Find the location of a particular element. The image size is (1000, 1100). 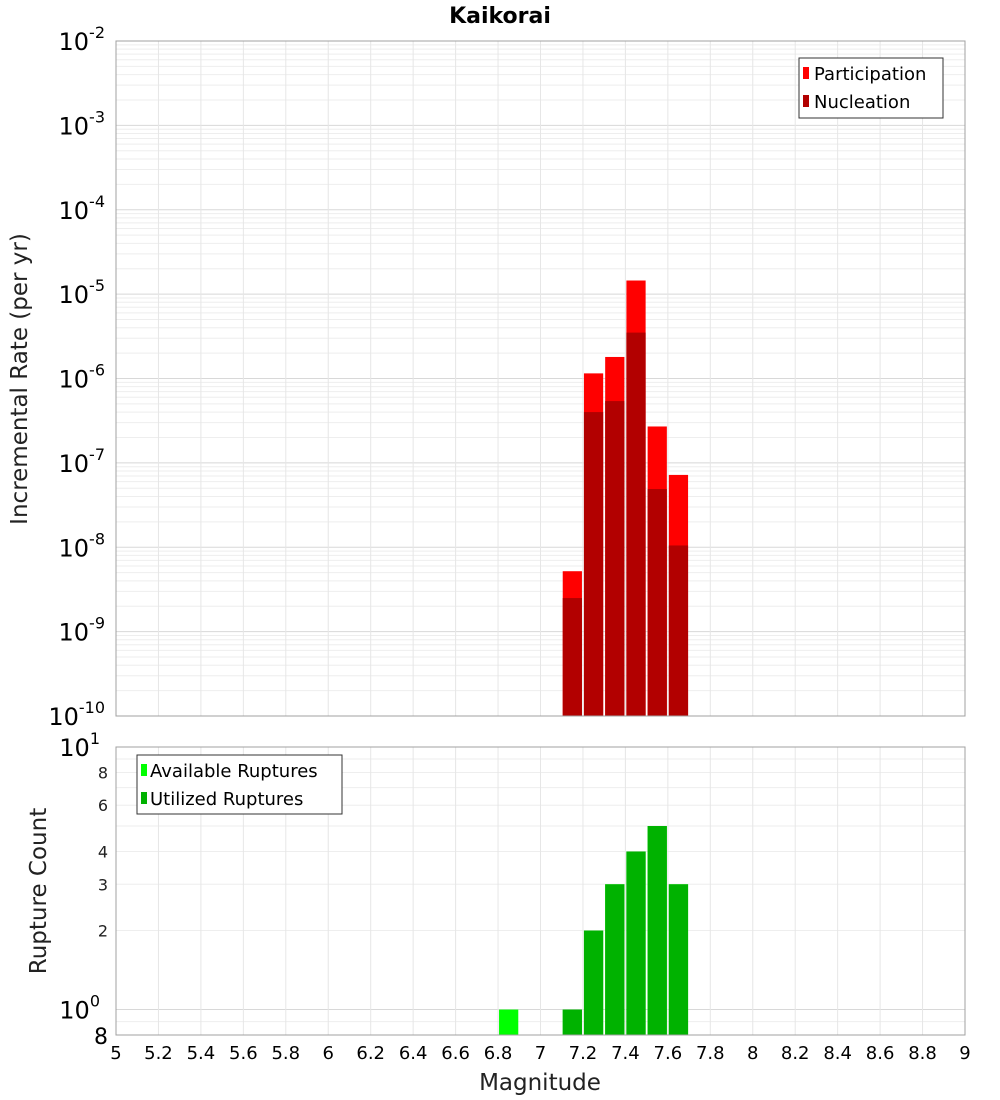

x-tick-label: 8.6 is located at coordinates (880, 1053).